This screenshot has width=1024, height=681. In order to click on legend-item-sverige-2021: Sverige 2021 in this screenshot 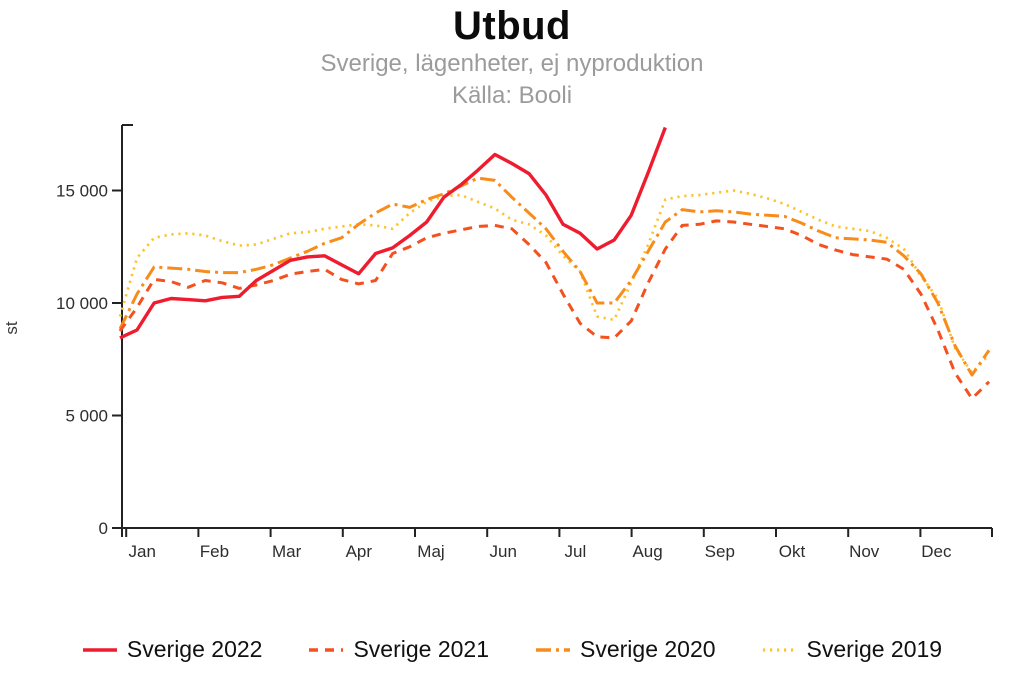, I will do `click(398, 649)`.